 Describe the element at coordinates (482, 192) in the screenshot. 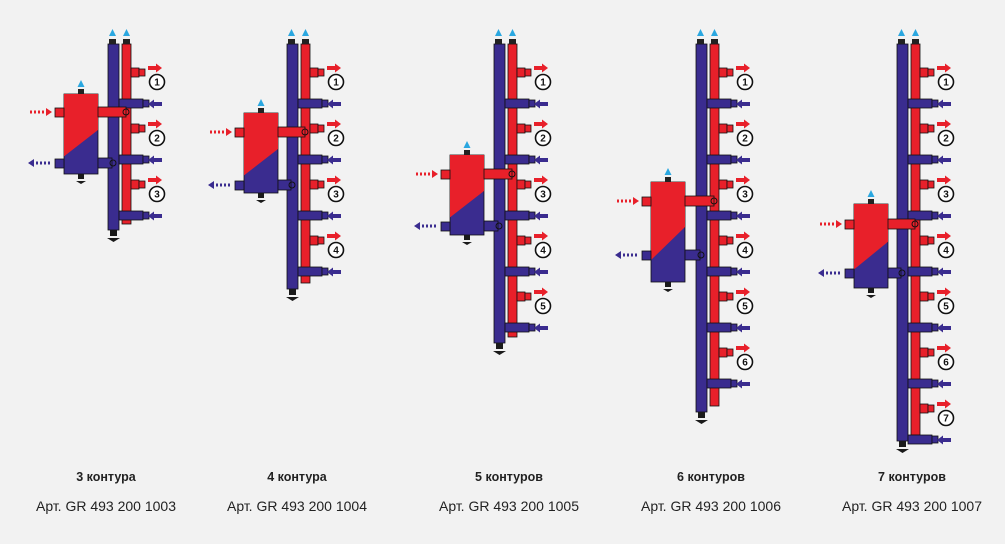

I see `manifold-5-circuits: 12345` at that location.